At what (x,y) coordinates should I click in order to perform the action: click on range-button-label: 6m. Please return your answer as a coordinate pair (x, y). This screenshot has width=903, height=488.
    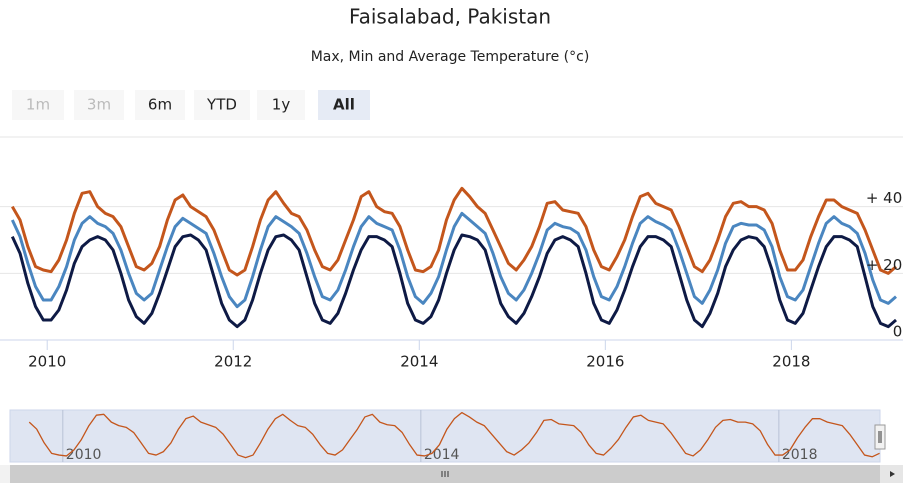
    Looking at the image, I should click on (160, 105).